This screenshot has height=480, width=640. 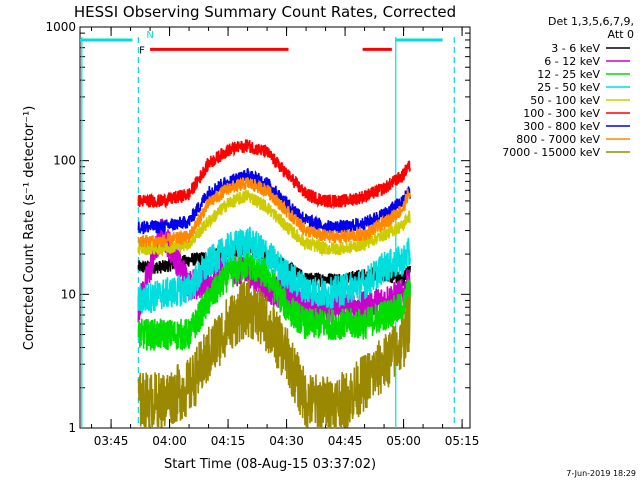 I want to click on y-tick-label: 1000, so click(x=60, y=27).